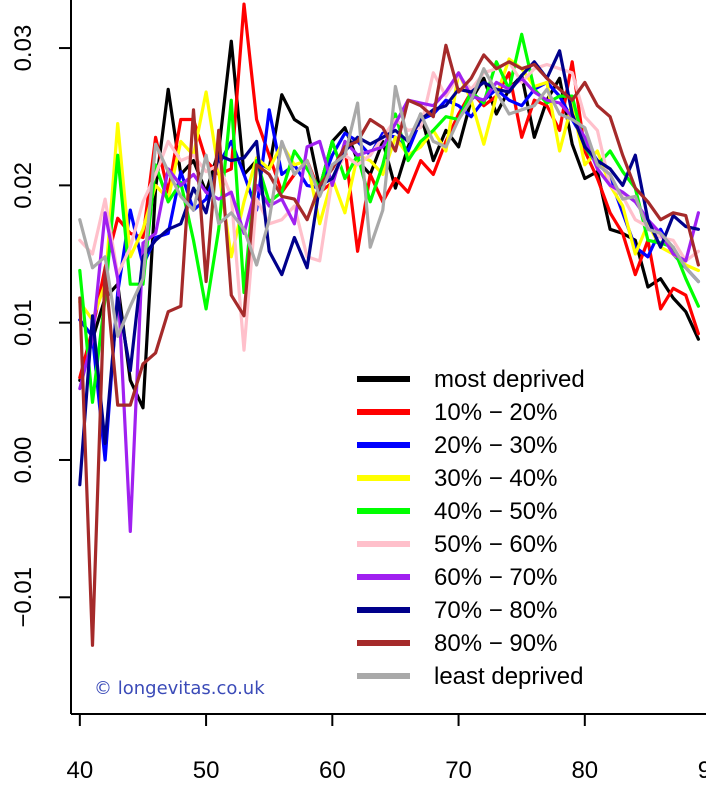  Describe the element at coordinates (495, 445) in the screenshot. I see `legend-label: 20% − 30%` at that location.